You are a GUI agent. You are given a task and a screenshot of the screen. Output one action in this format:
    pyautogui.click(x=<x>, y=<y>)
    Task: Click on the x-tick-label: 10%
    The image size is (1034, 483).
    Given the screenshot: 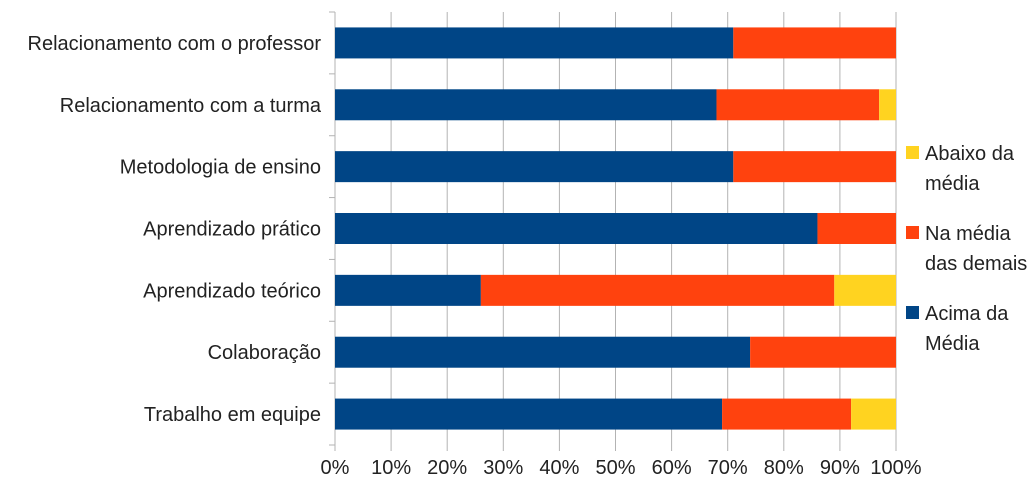 What is the action you would take?
    pyautogui.click(x=391, y=468)
    